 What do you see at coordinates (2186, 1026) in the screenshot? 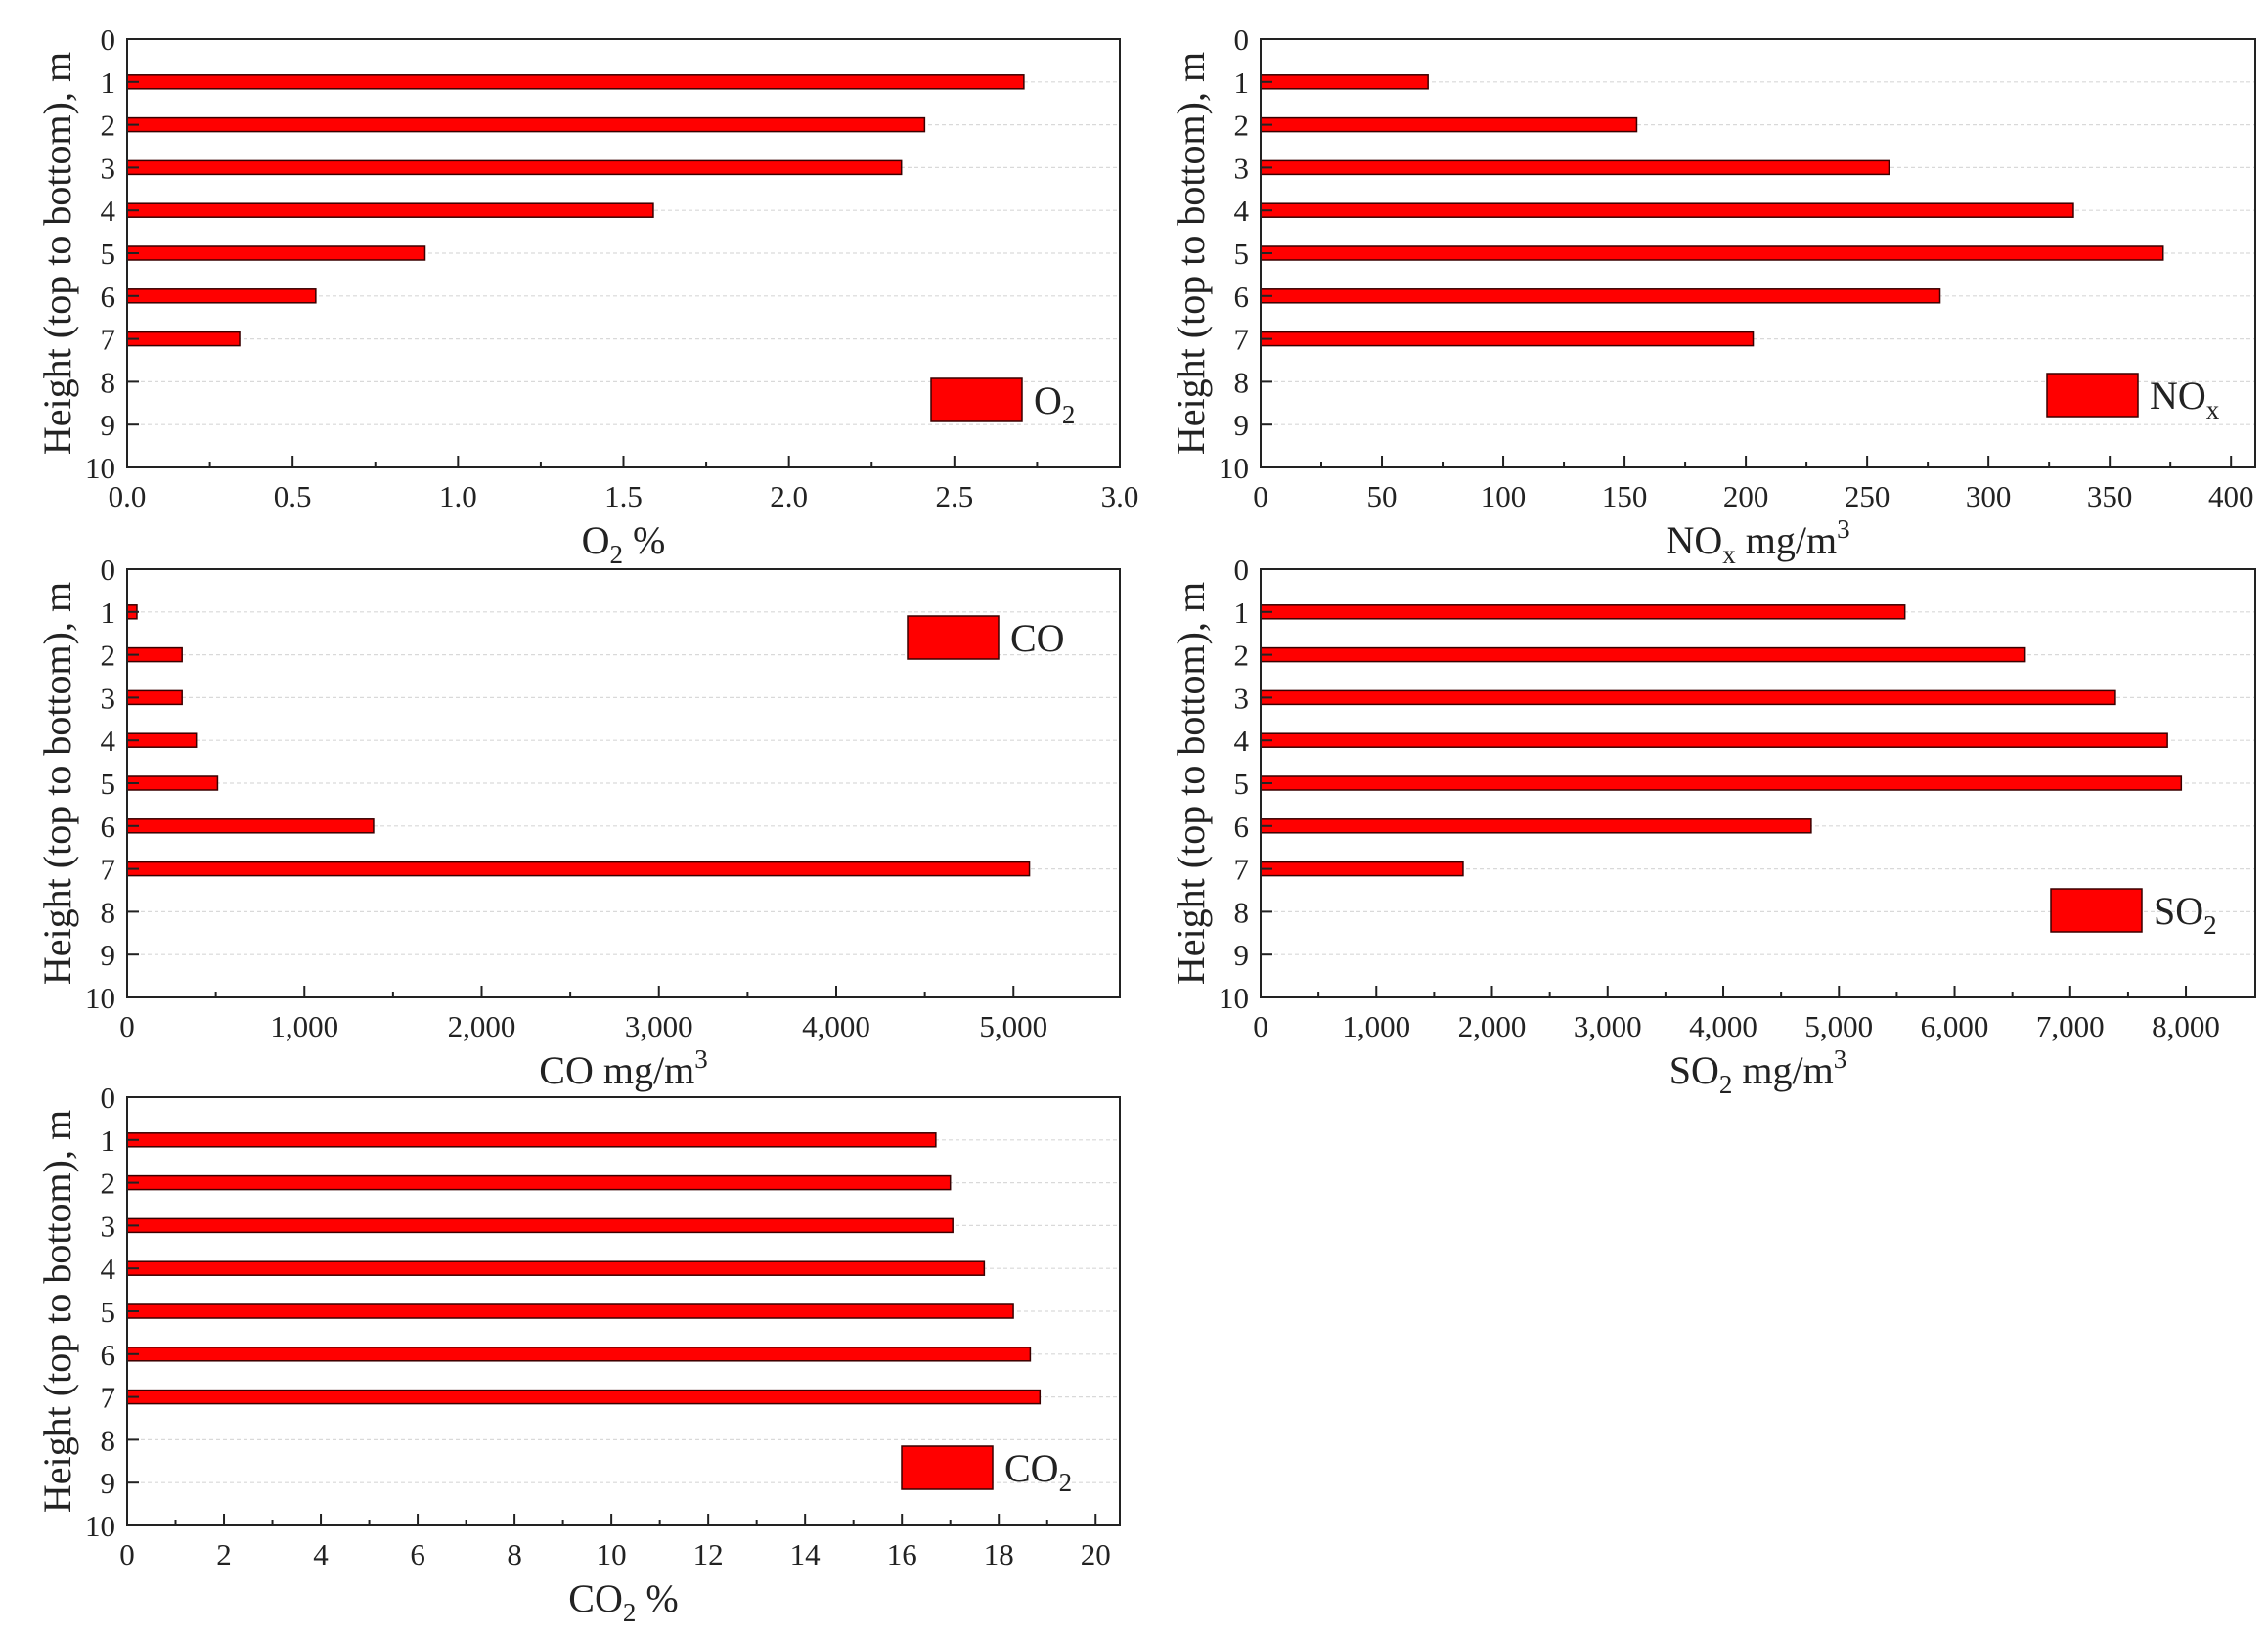
I see `x-tick-label: 8,000` at bounding box center [2186, 1026].